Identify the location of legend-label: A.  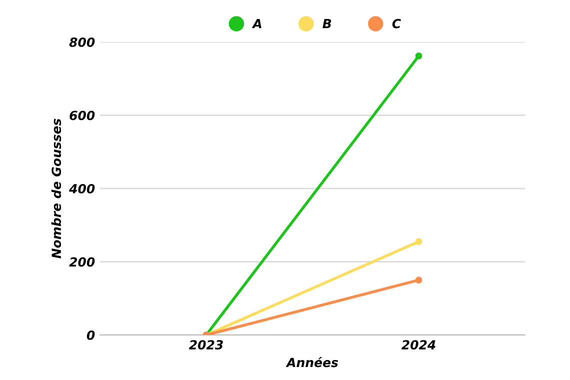
(257, 23).